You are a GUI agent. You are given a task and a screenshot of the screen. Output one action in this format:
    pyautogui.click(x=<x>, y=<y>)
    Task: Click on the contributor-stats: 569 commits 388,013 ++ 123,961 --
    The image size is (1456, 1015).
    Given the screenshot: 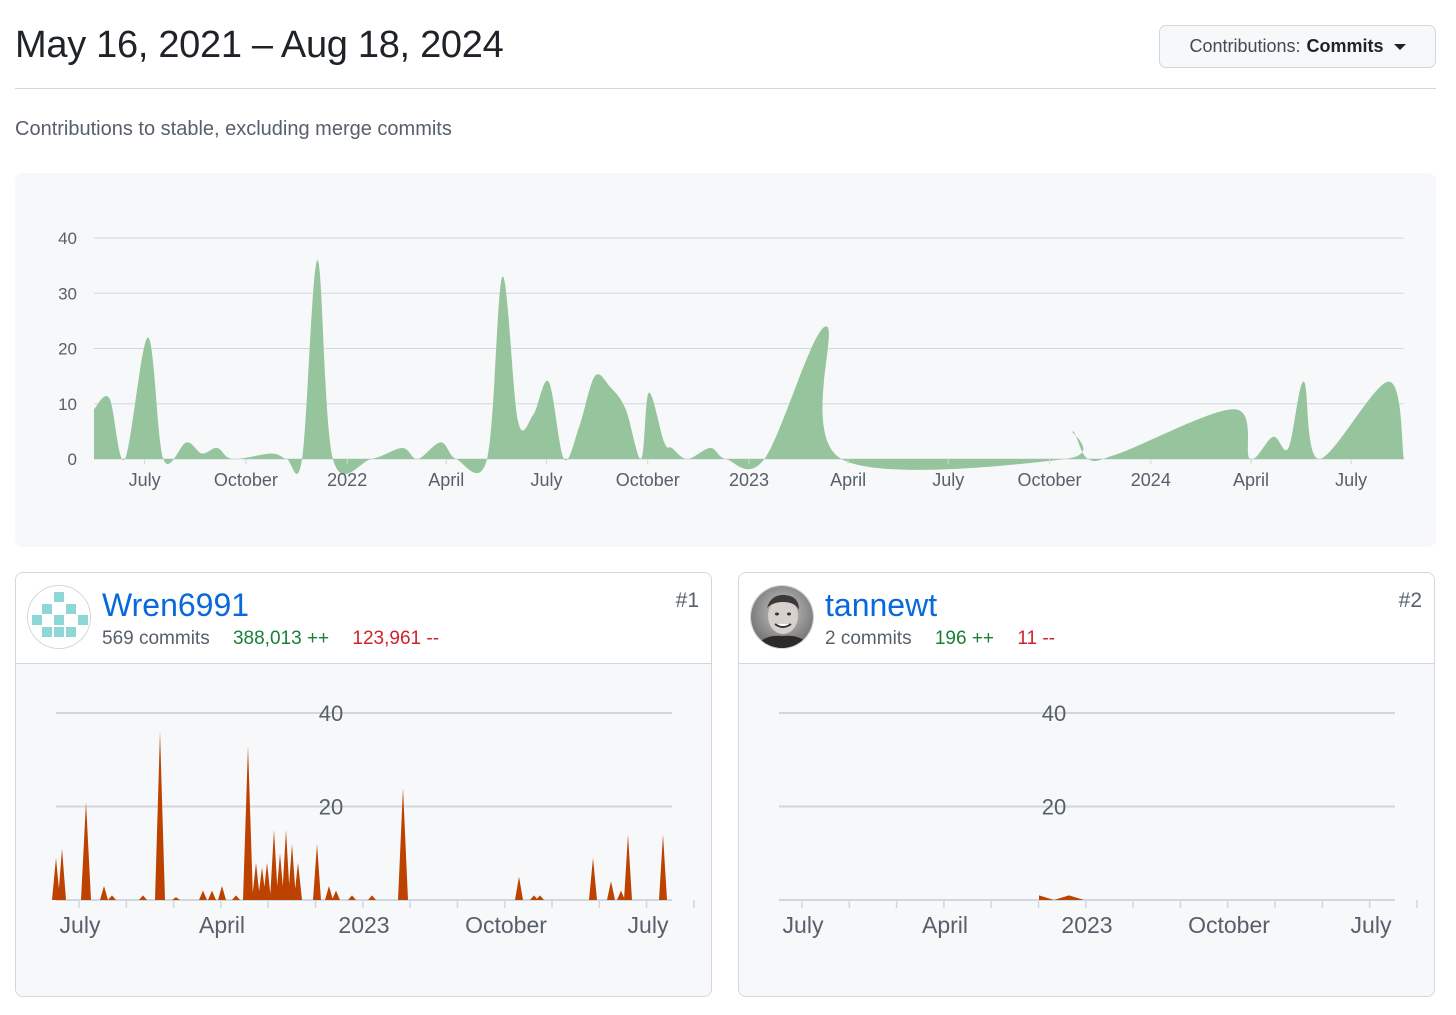 What is the action you would take?
    pyautogui.click(x=270, y=639)
    